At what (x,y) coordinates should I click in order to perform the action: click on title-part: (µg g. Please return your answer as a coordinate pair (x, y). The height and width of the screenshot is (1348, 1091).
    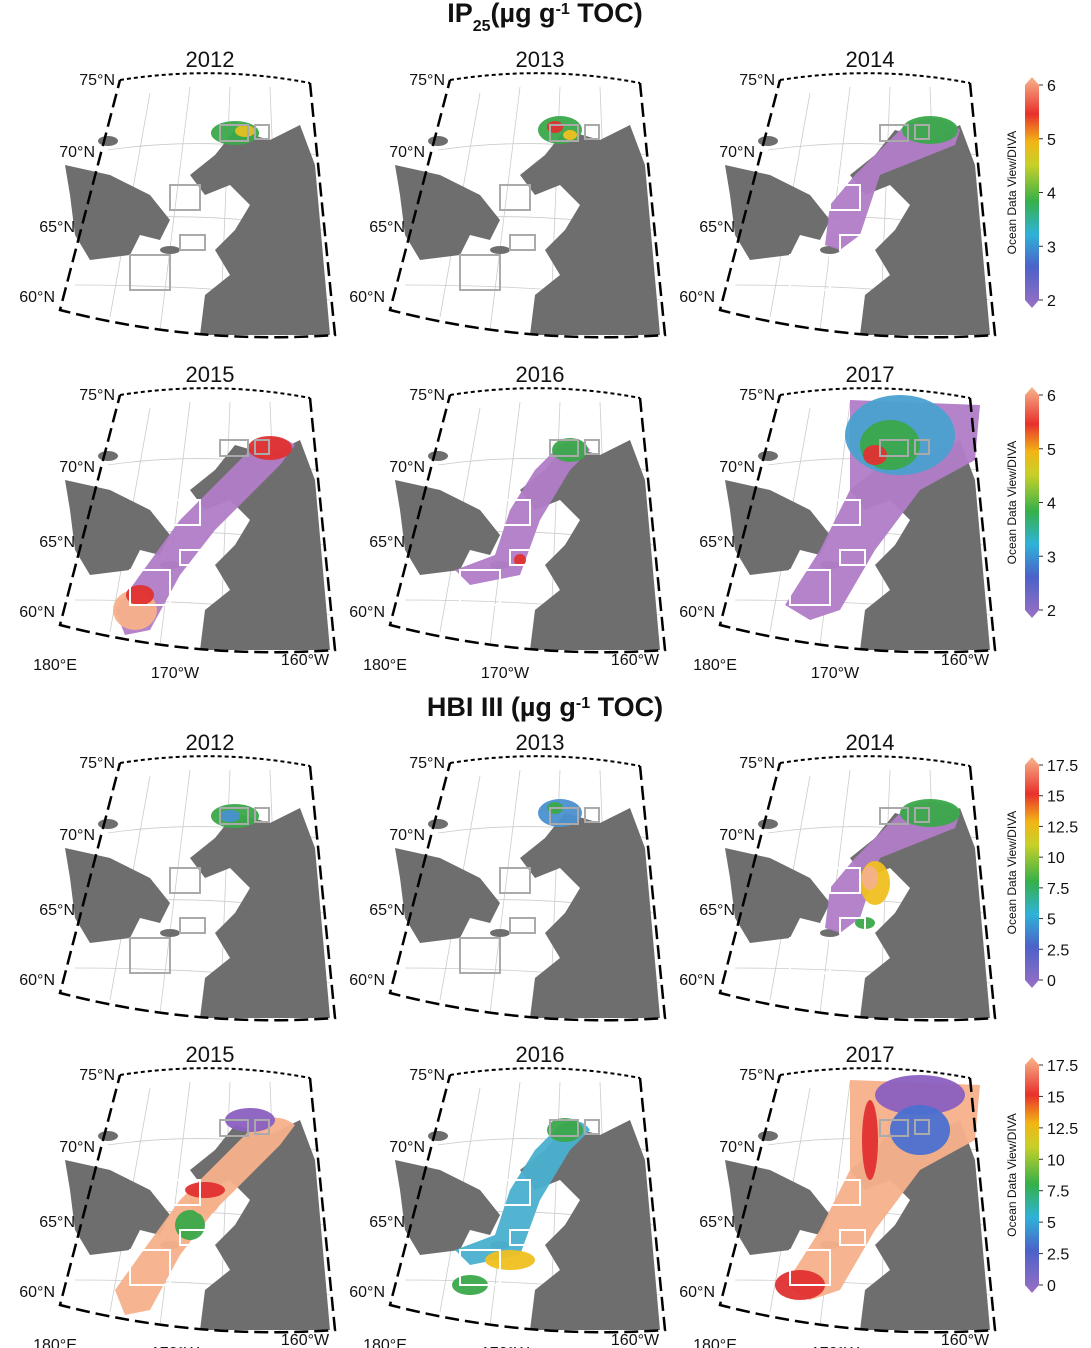
    Looking at the image, I should click on (523, 14).